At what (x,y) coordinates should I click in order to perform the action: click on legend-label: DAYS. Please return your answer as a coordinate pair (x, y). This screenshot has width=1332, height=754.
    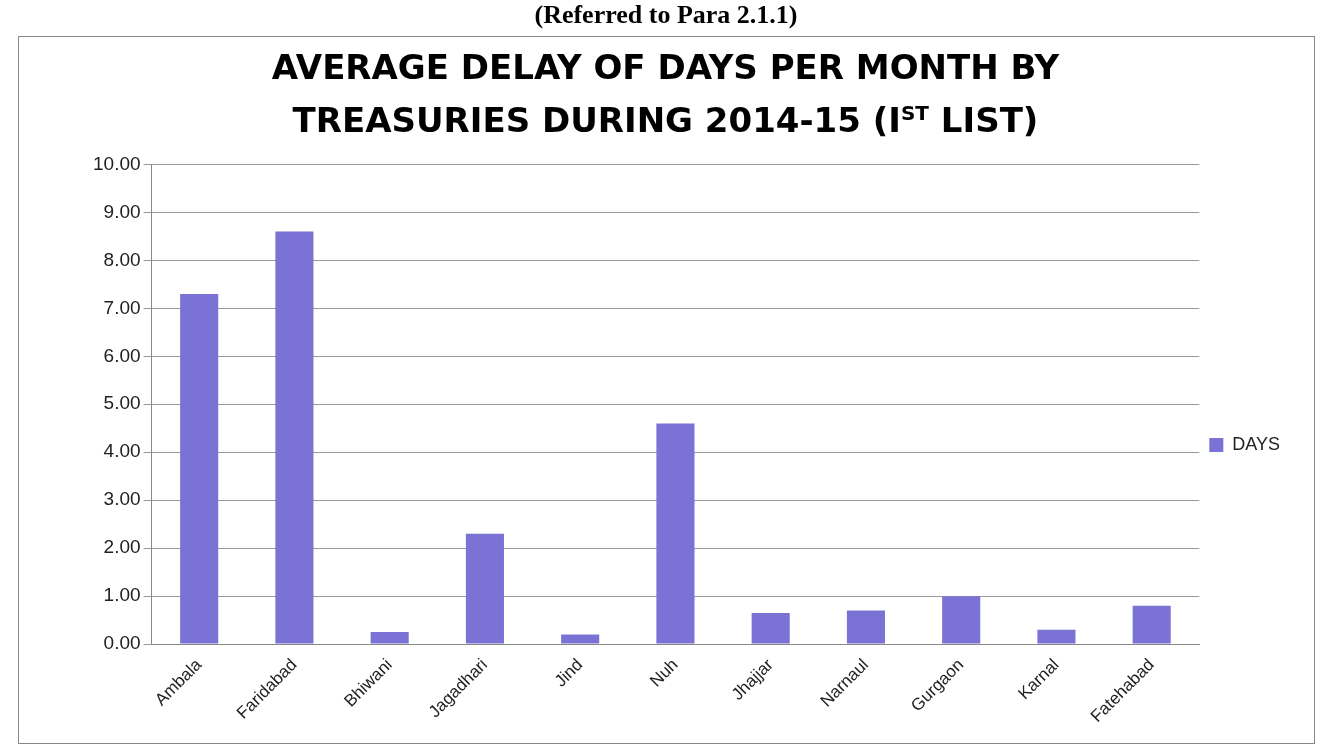
    Looking at the image, I should click on (1256, 443).